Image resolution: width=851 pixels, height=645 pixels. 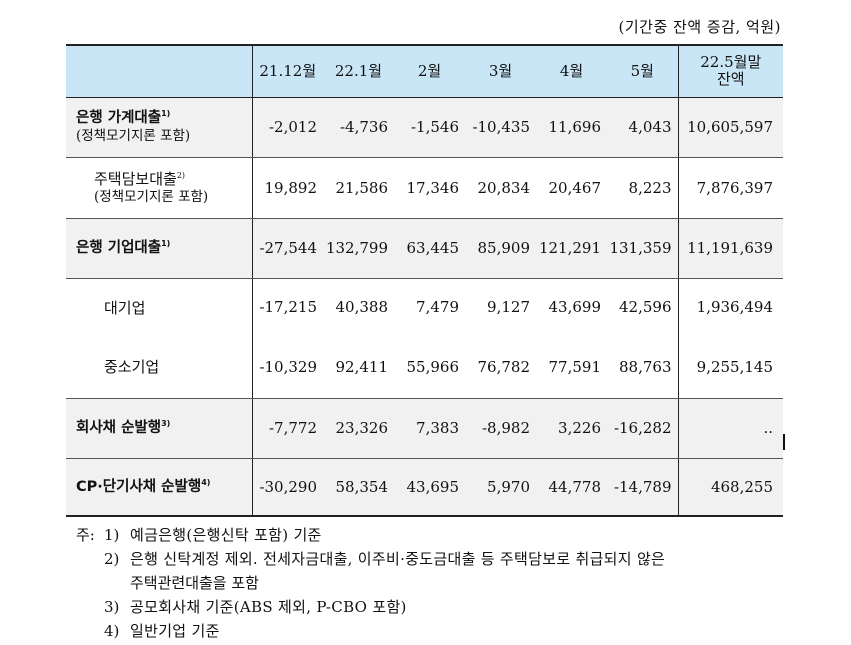 I want to click on cell-balance: 1,936,494, so click(x=730, y=307).